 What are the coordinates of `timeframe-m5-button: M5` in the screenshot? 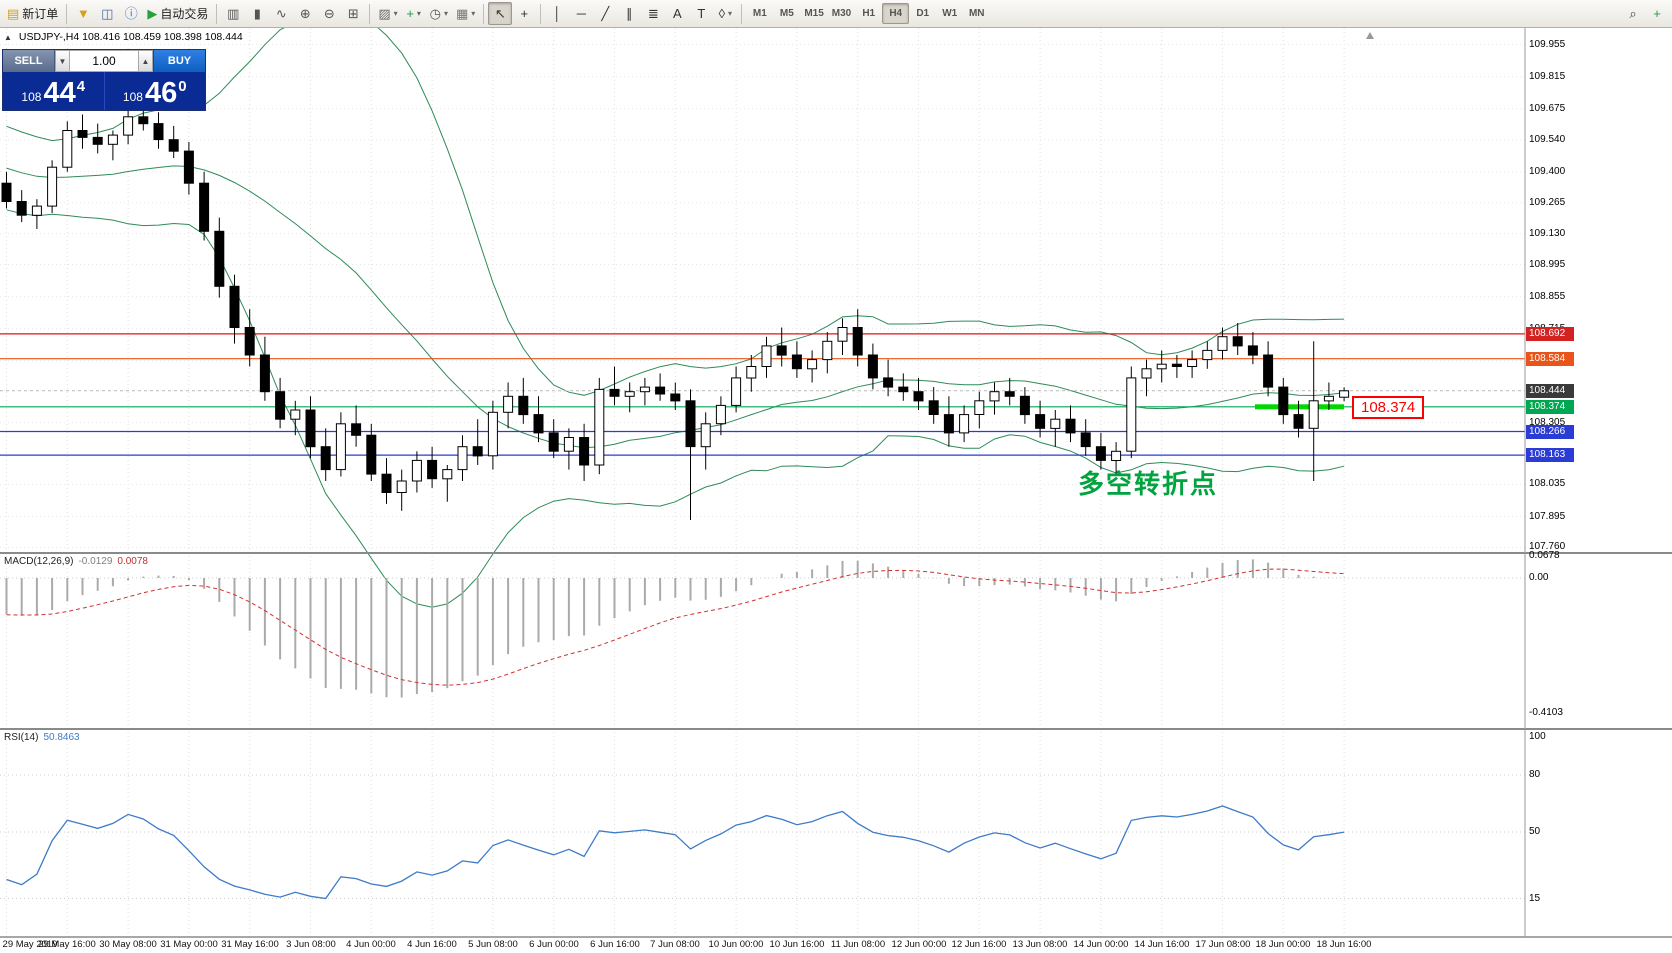 It's located at (786, 13).